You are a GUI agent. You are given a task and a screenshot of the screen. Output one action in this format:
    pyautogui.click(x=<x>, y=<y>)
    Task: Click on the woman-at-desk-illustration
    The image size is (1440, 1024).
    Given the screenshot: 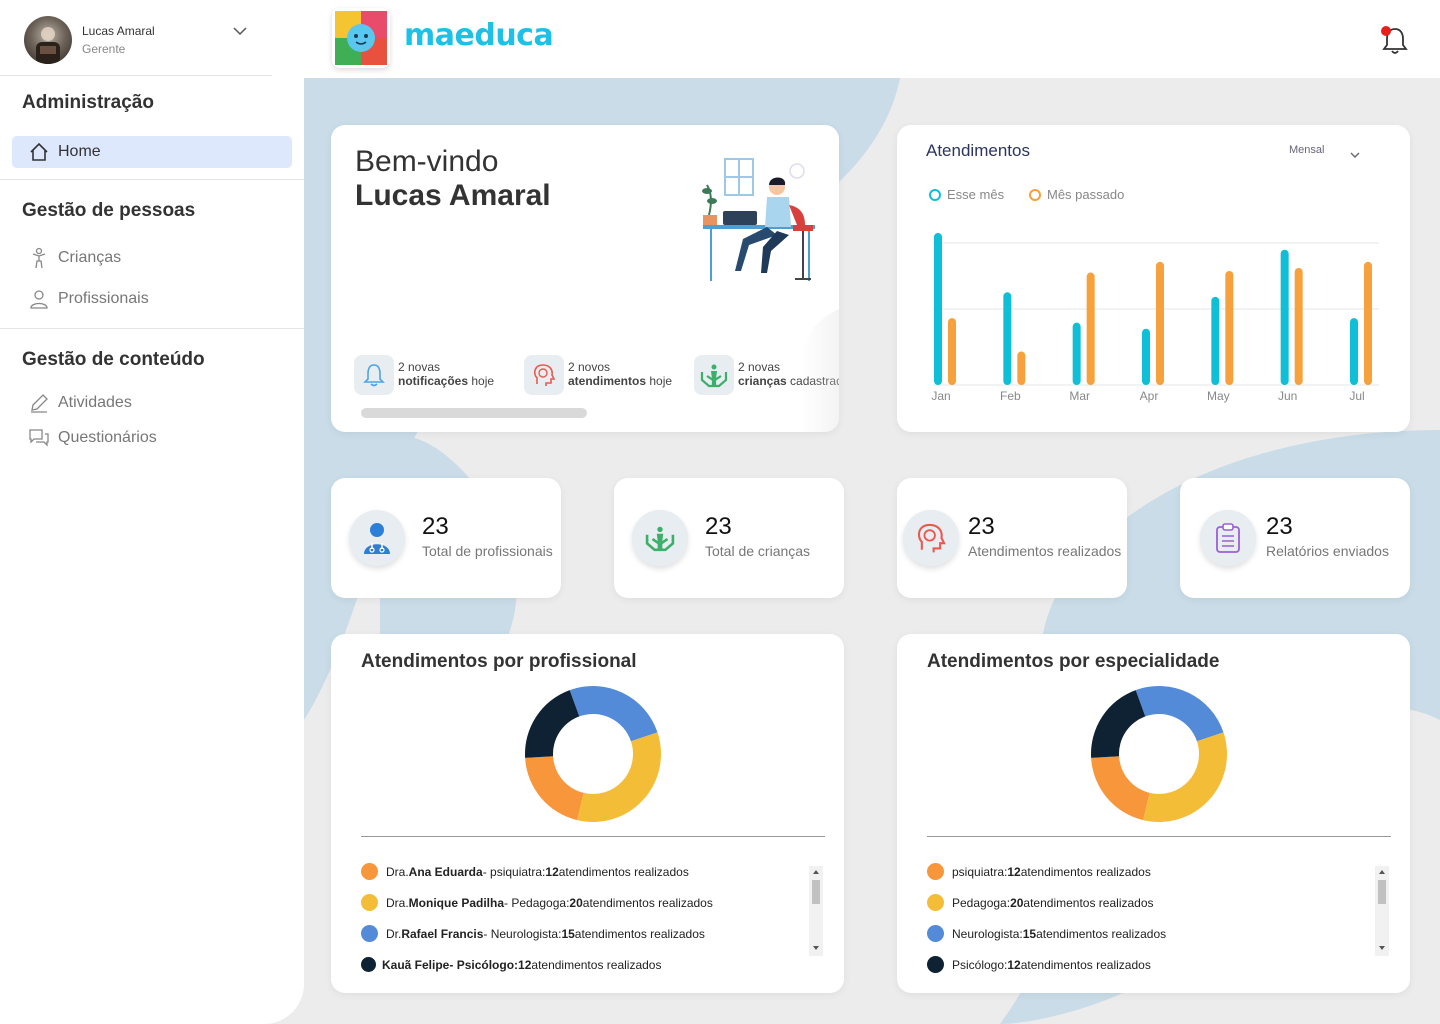 What is the action you would take?
    pyautogui.click(x=757, y=222)
    